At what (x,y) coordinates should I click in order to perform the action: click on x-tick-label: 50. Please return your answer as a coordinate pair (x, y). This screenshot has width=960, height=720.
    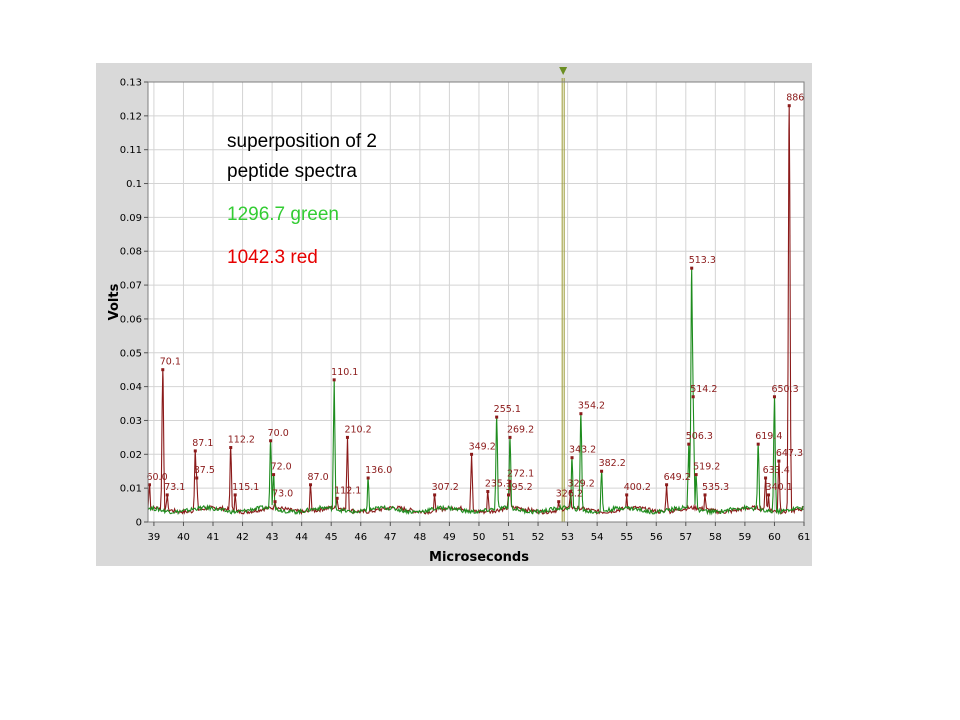
    Looking at the image, I should click on (479, 537).